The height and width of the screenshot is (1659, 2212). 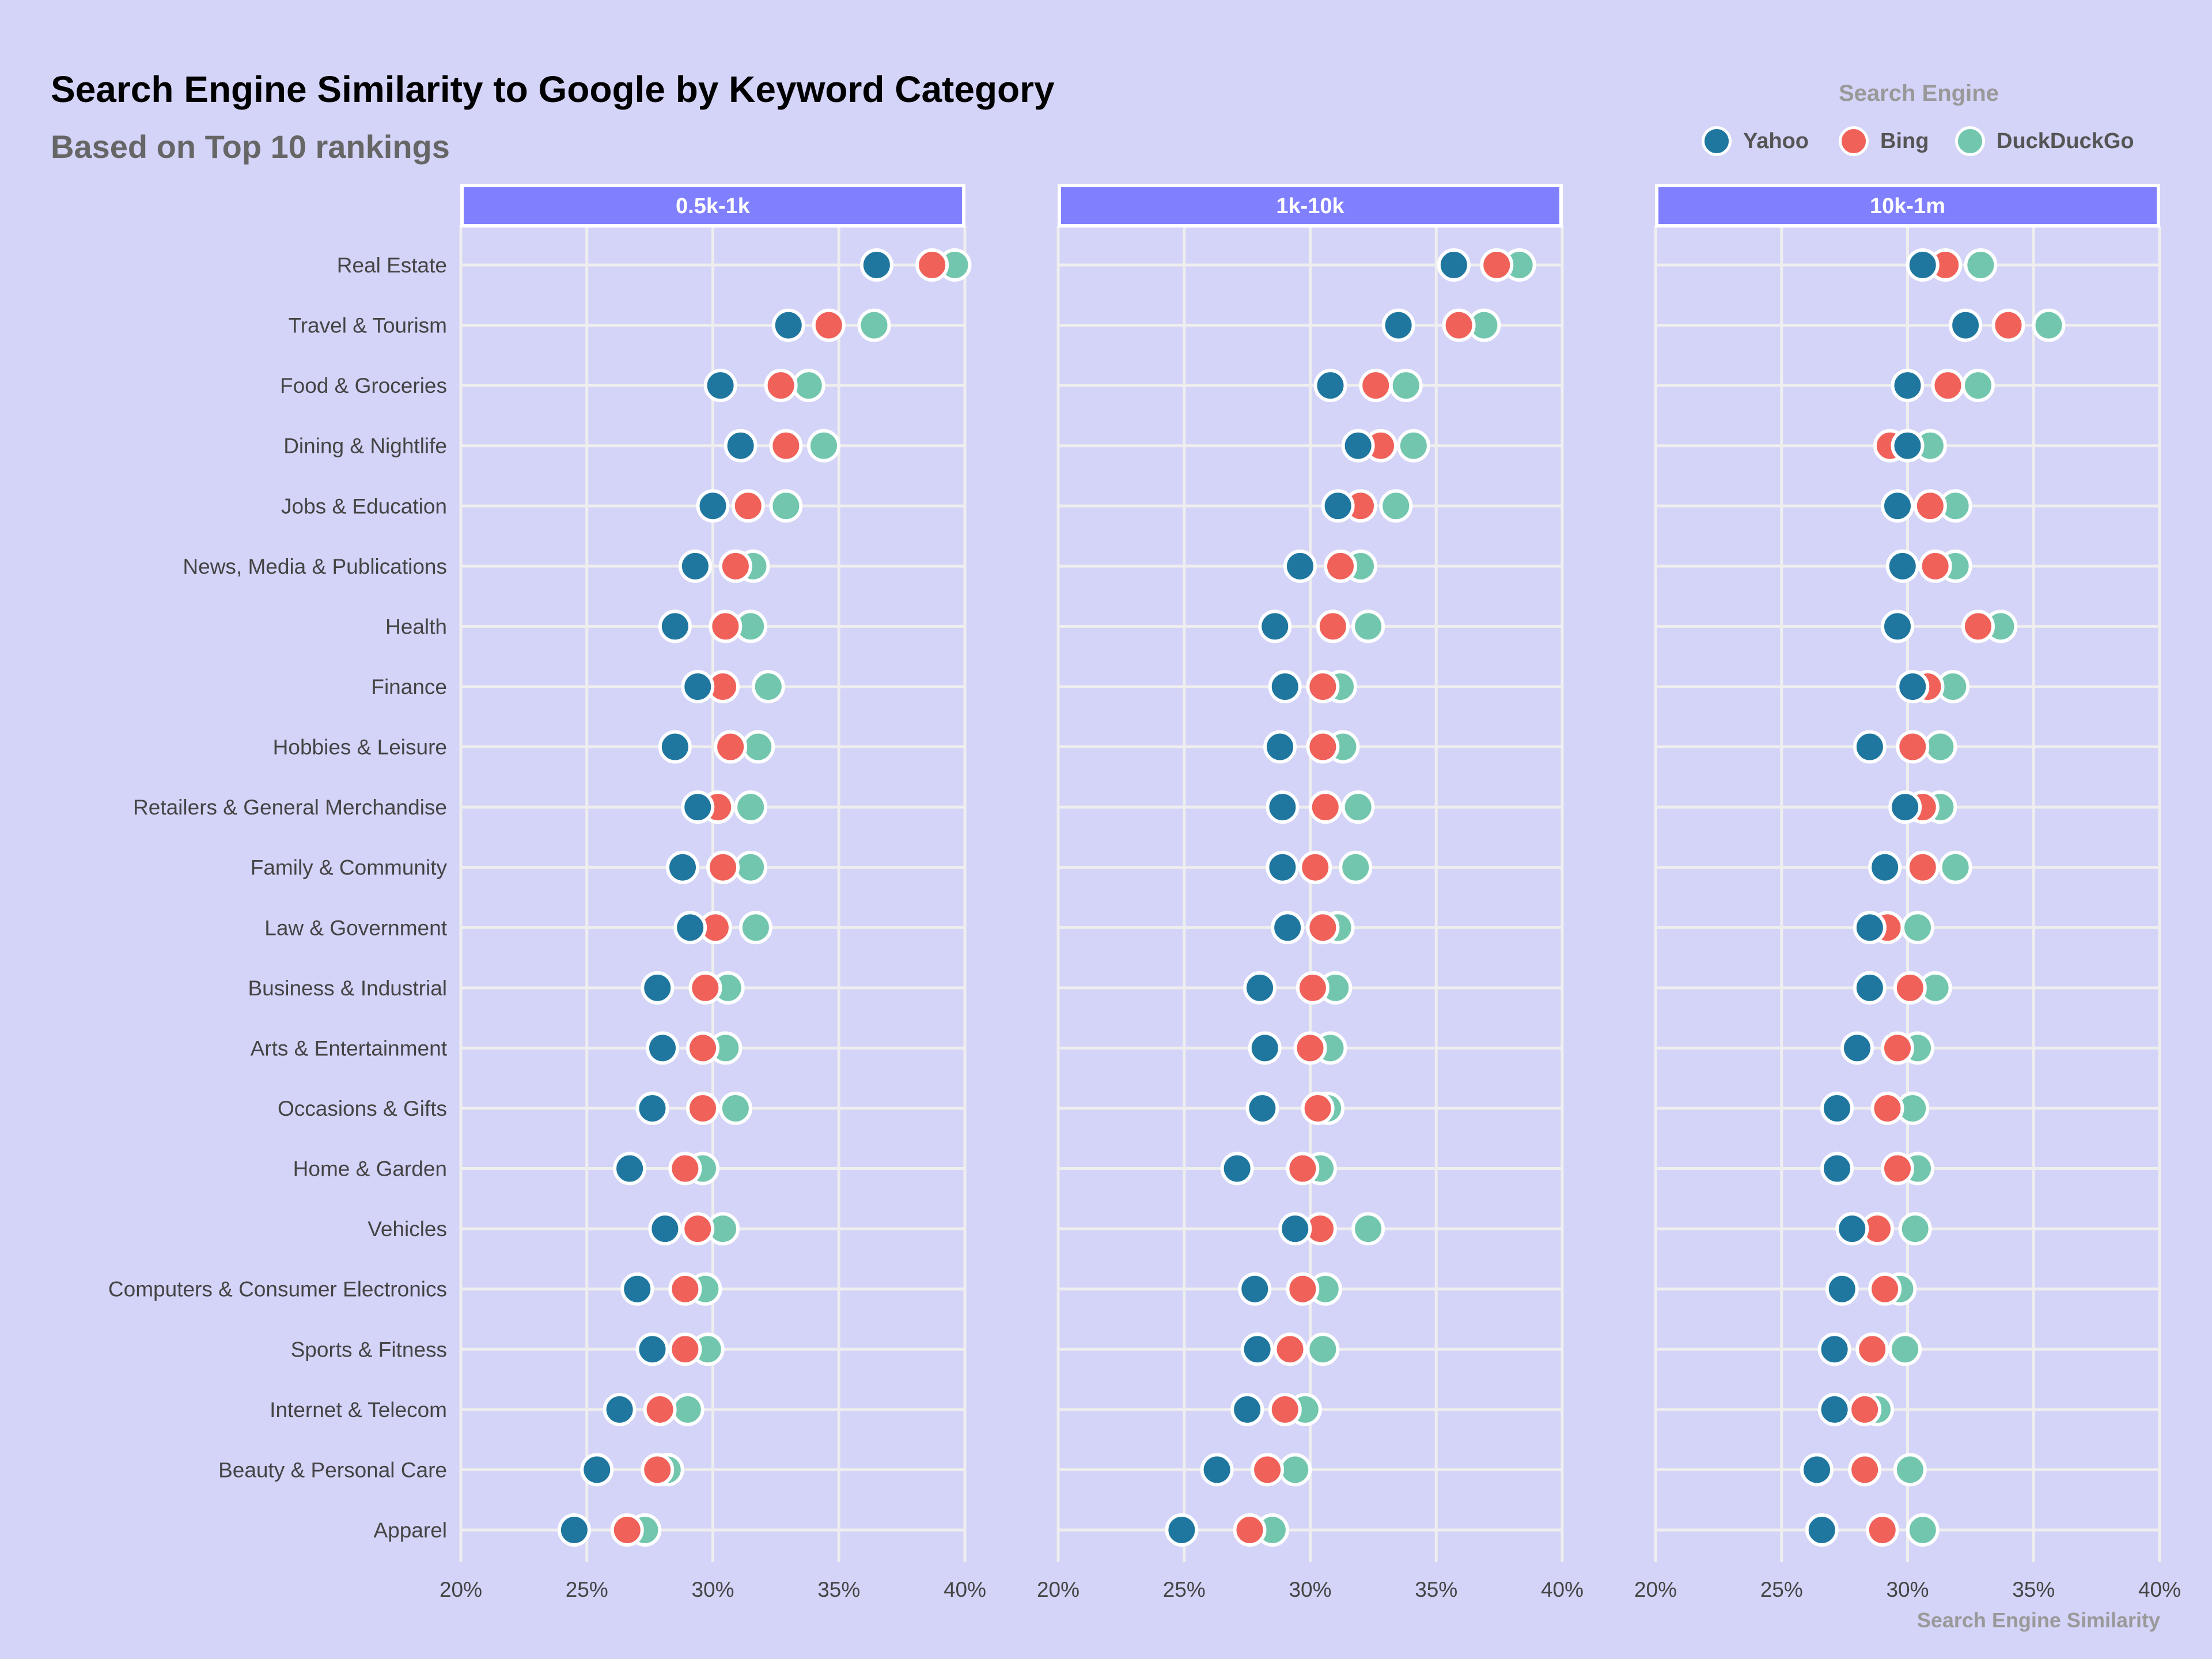 I want to click on category-label: News, Media & Publications, so click(x=315, y=566).